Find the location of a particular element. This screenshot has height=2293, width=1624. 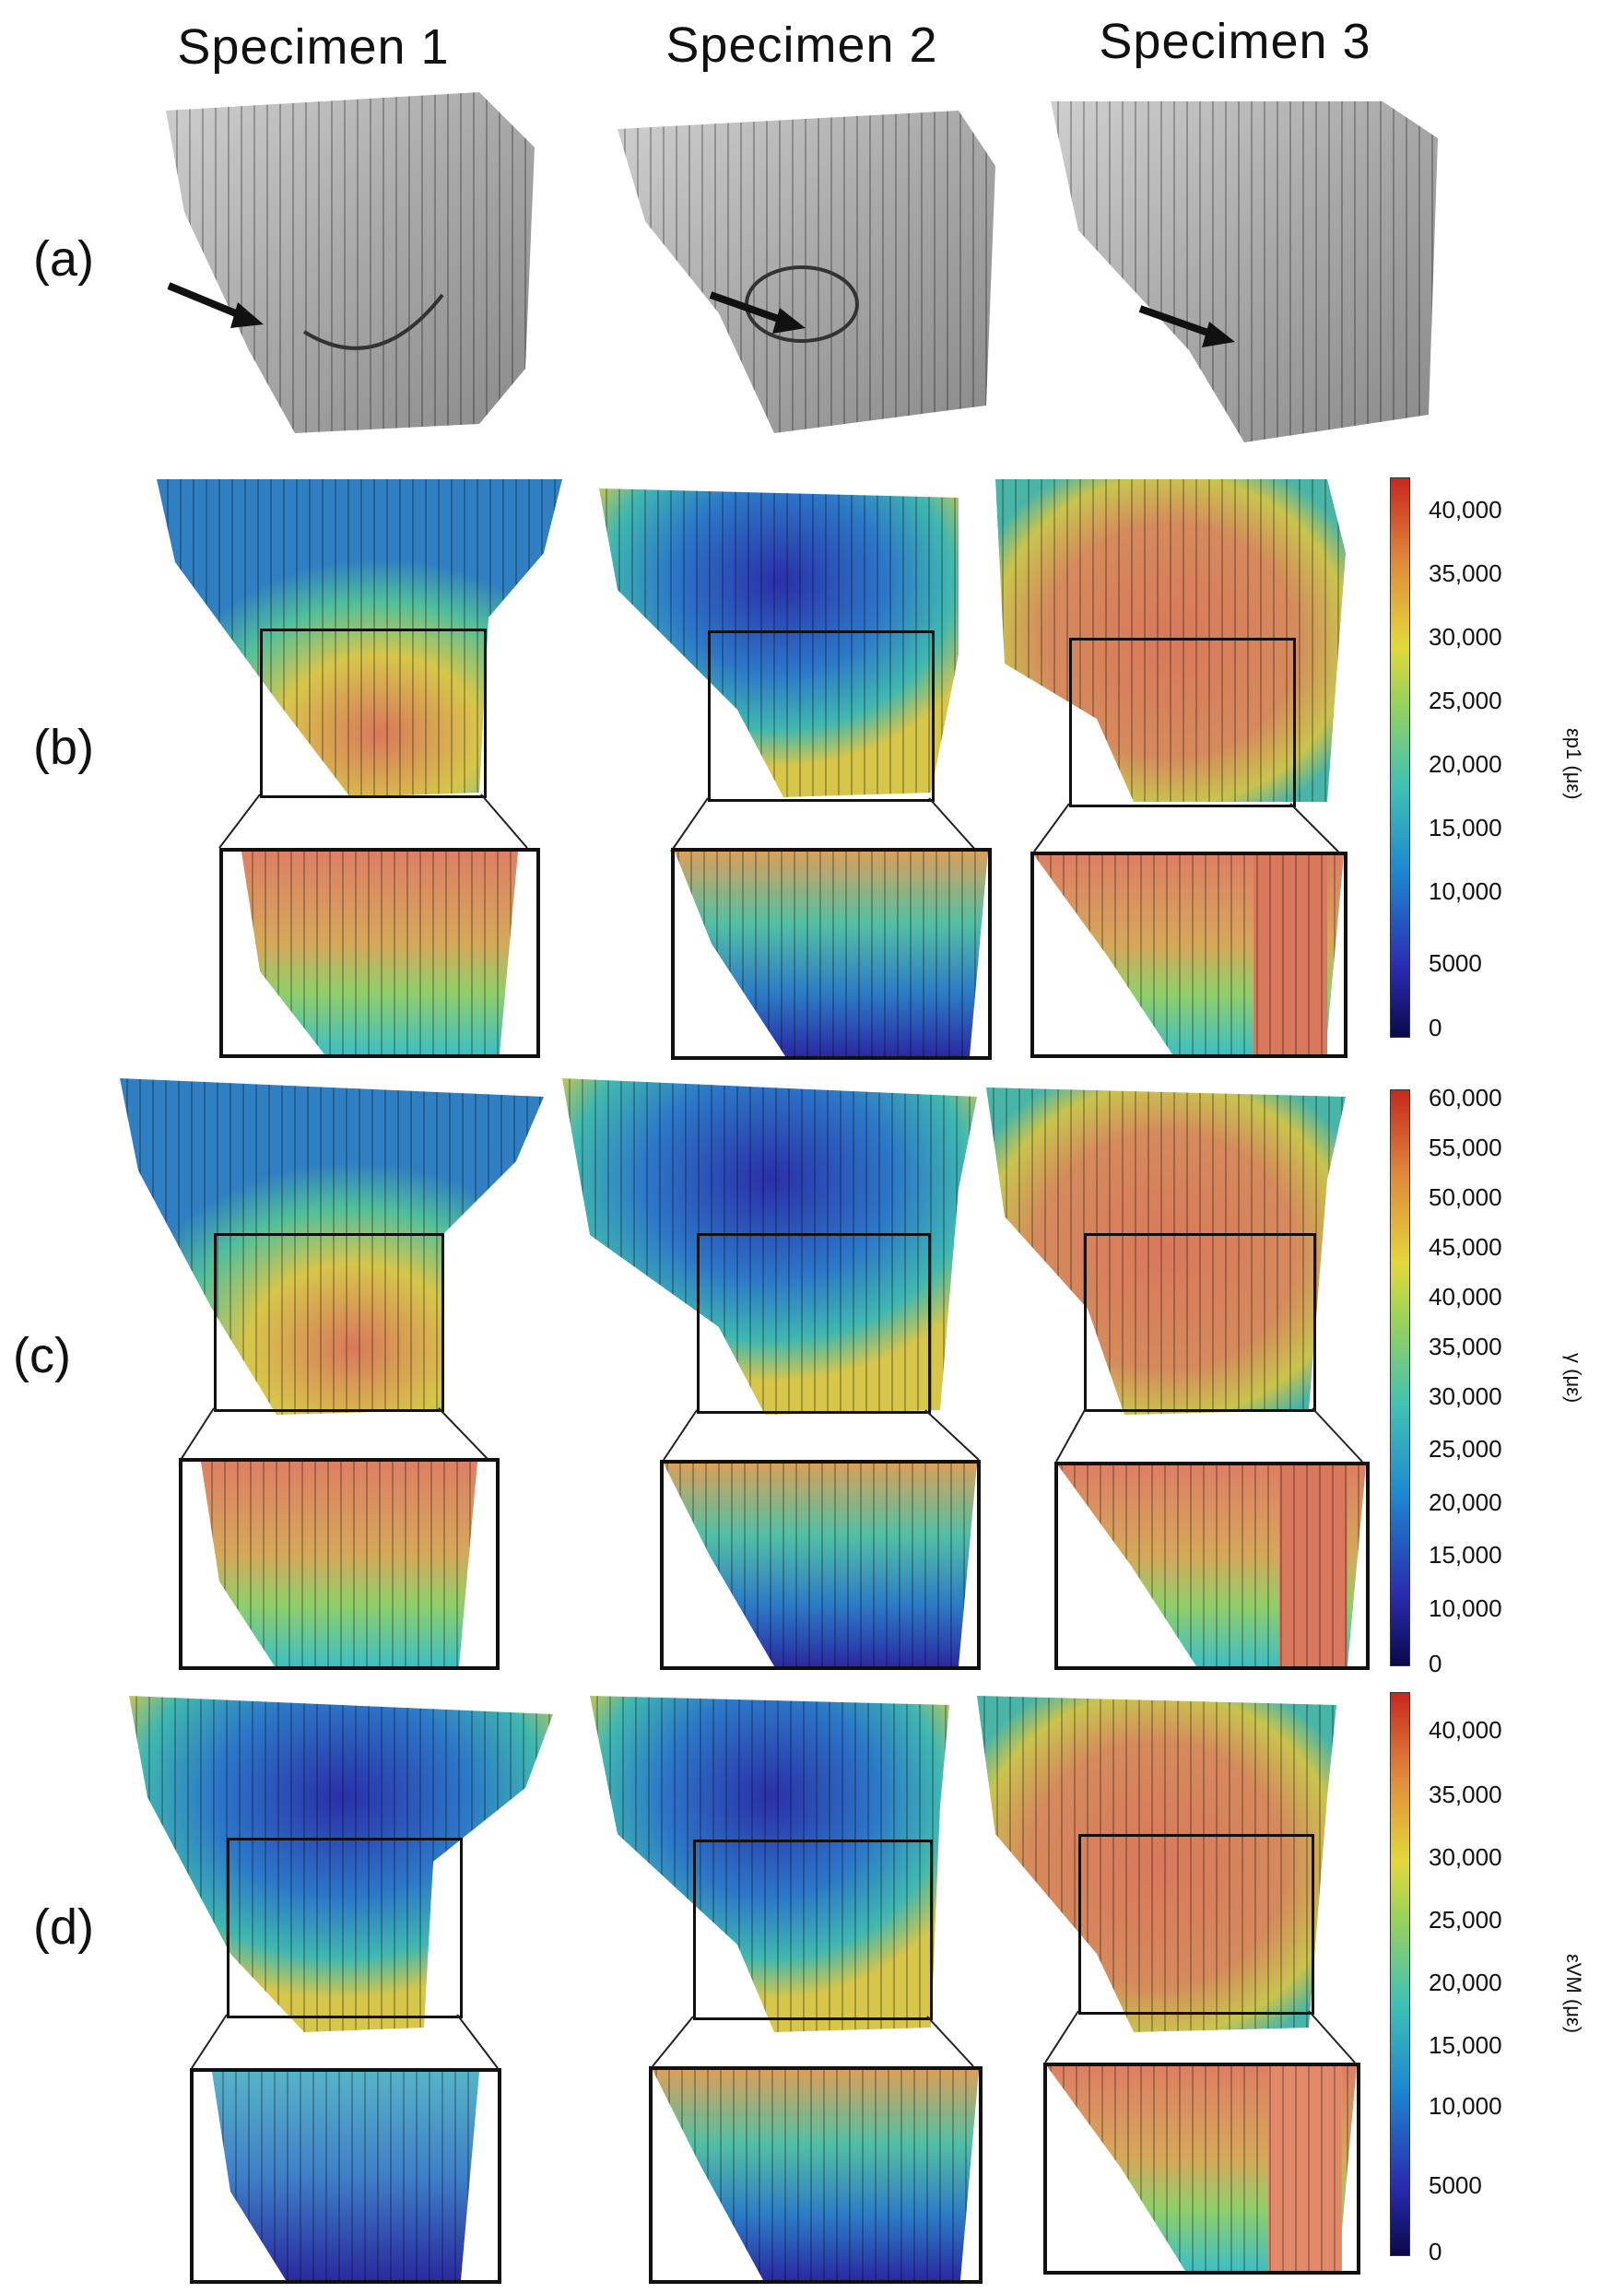

column-header-specimen-1: Specimen 1 is located at coordinates (313, 47).